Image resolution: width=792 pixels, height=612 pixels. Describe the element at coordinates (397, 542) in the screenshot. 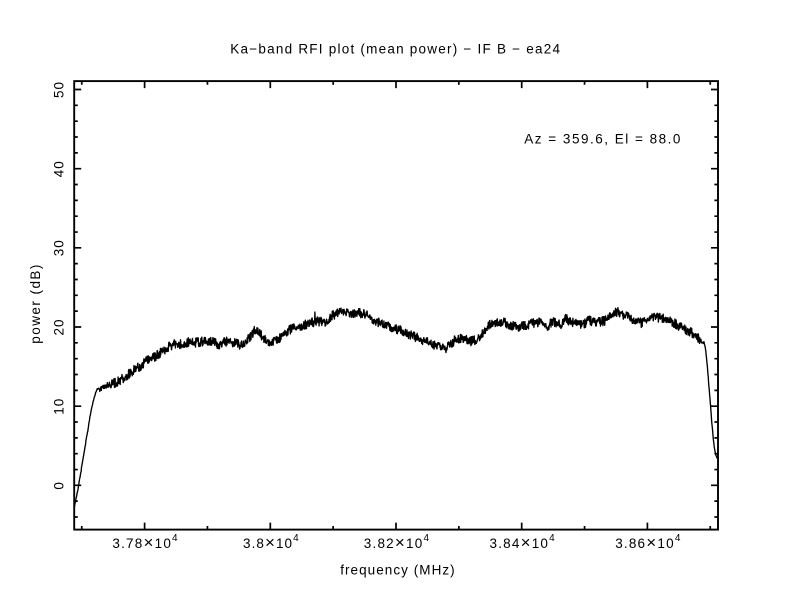

I see `svg-text: 3.82×104` at that location.